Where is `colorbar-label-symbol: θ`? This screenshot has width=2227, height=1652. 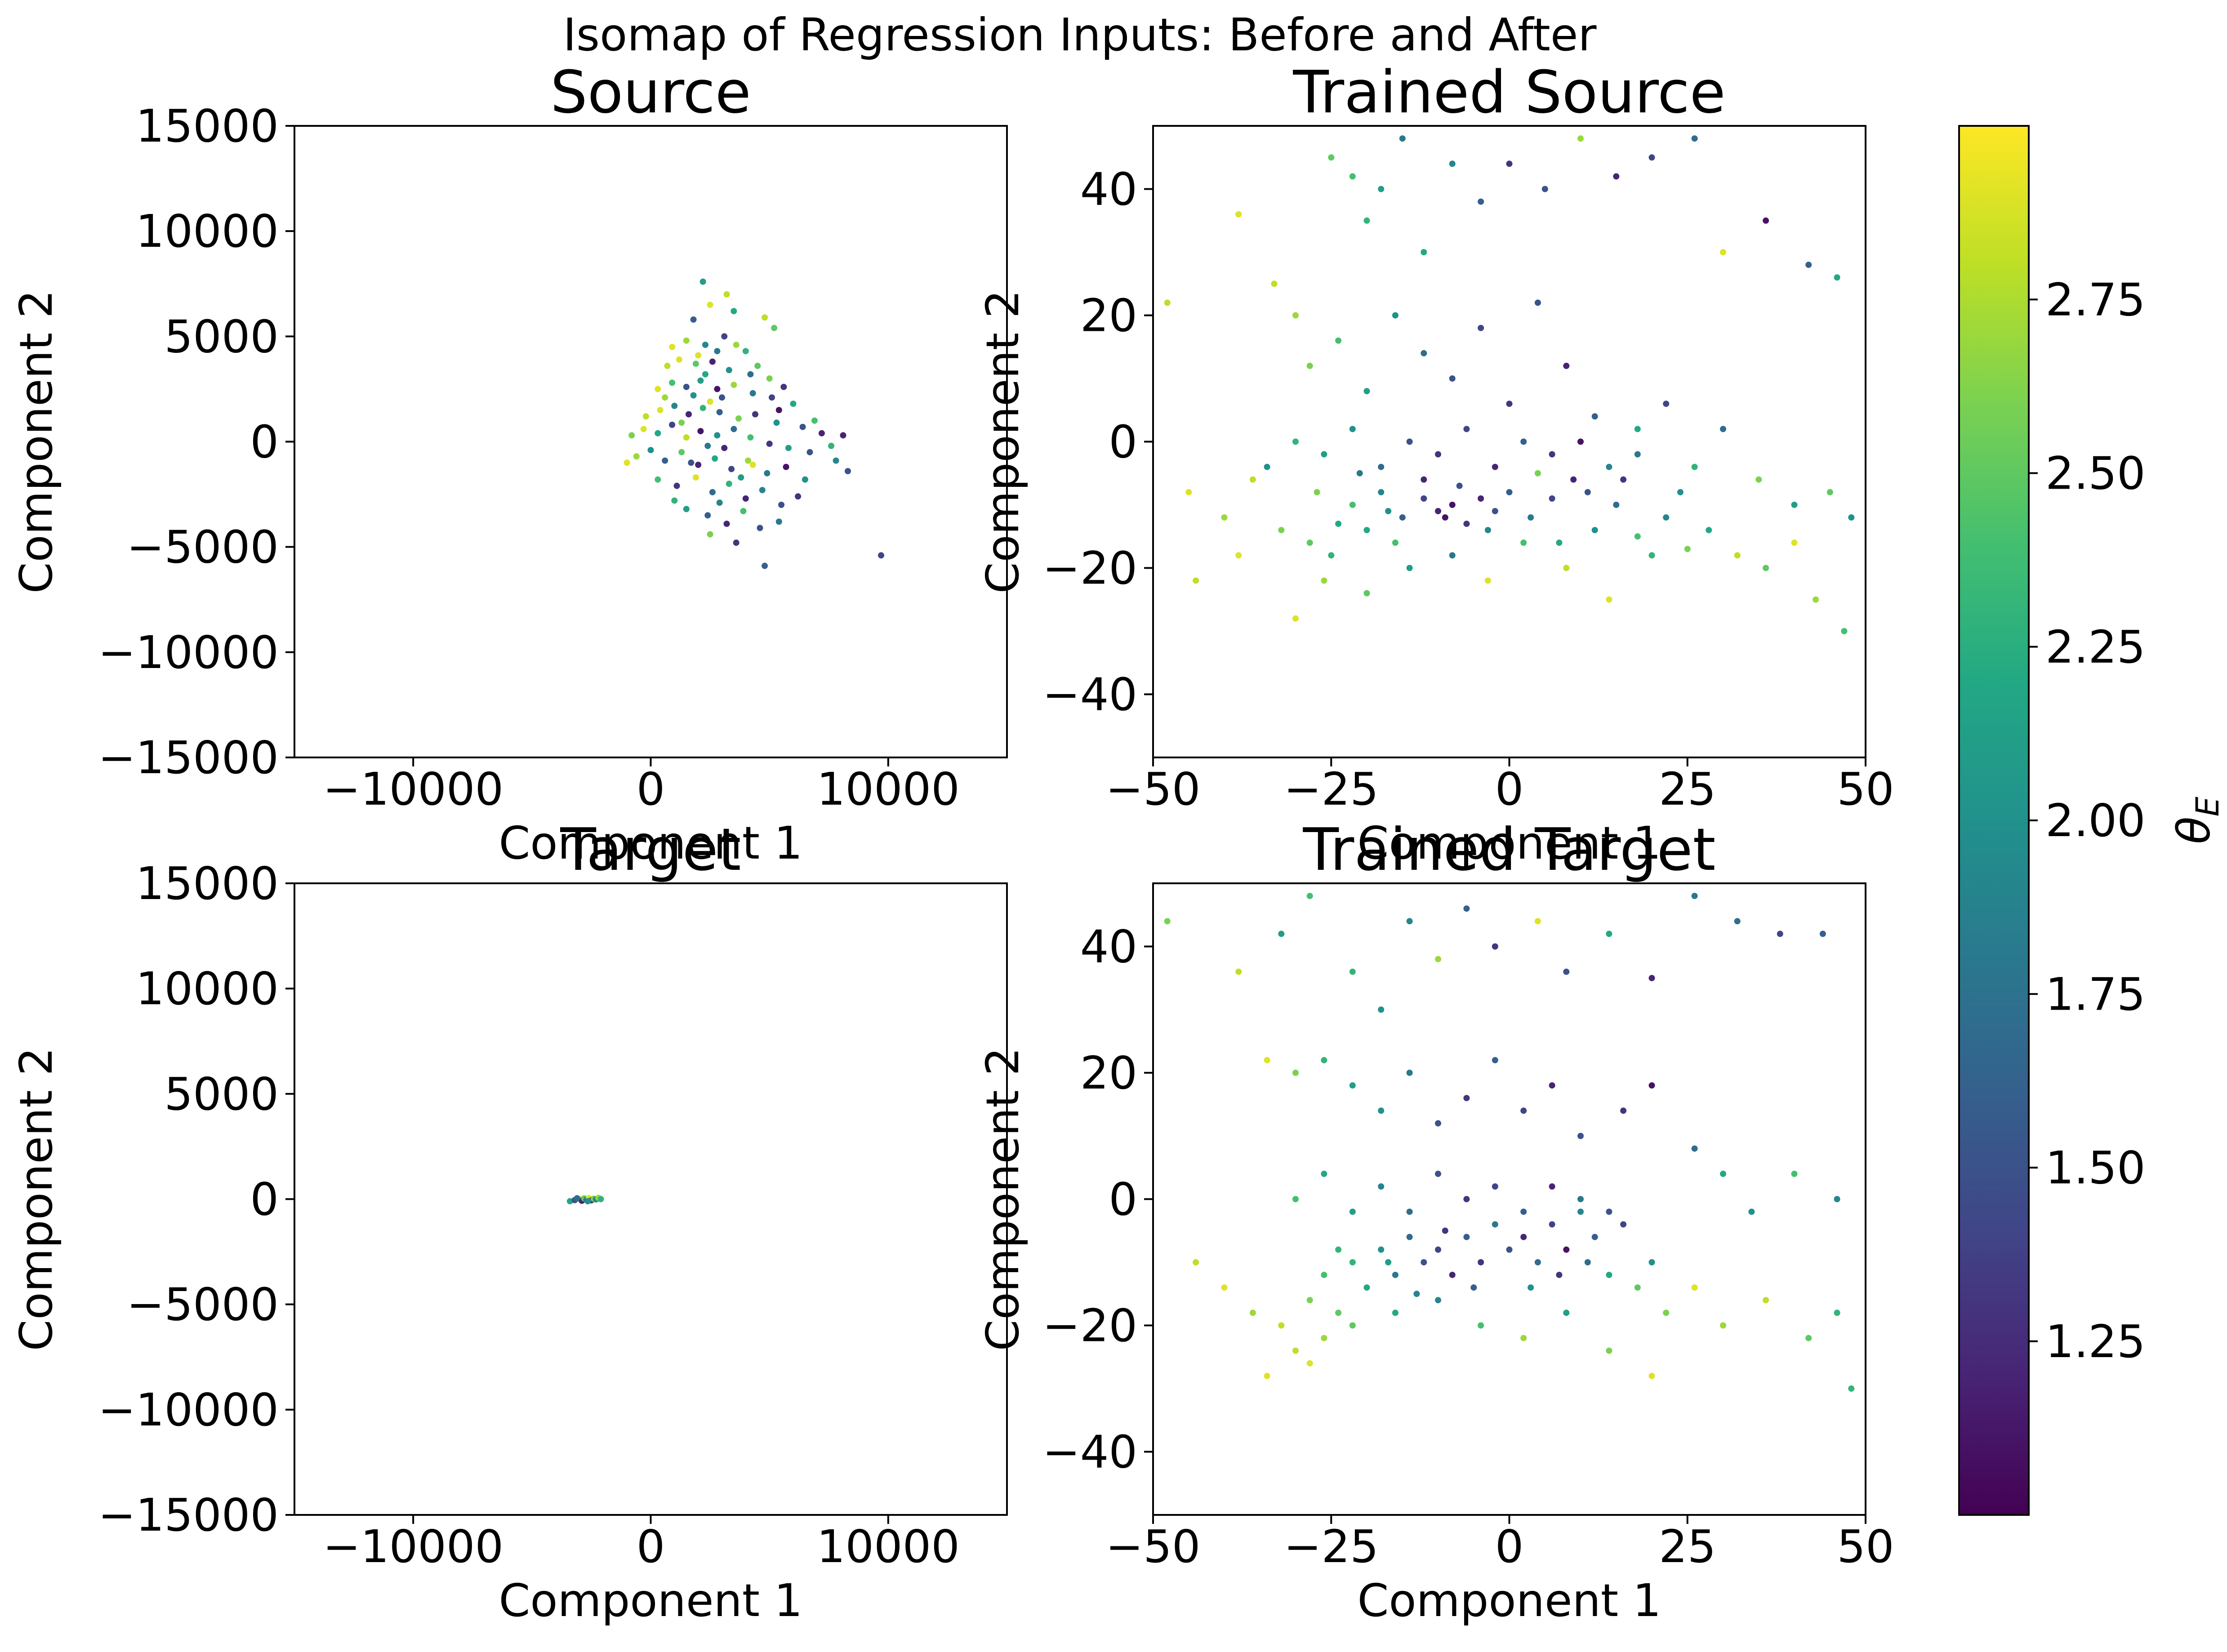 colorbar-label-symbol: θ is located at coordinates (2194, 830).